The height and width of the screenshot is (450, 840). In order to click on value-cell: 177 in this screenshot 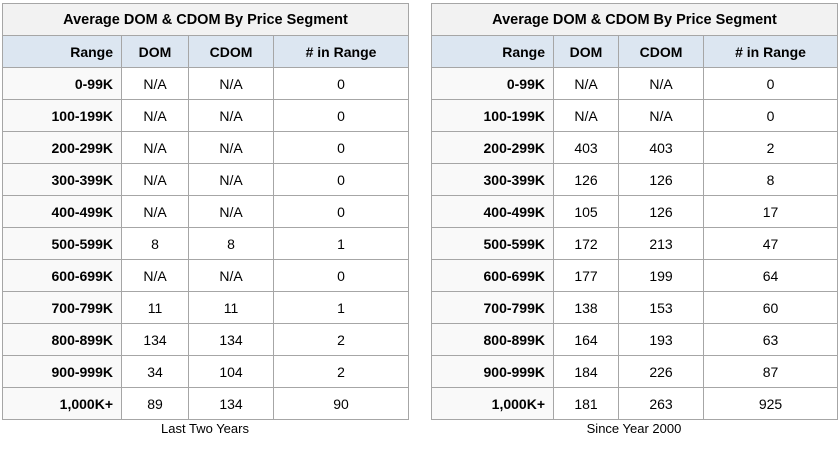, I will do `click(586, 275)`.